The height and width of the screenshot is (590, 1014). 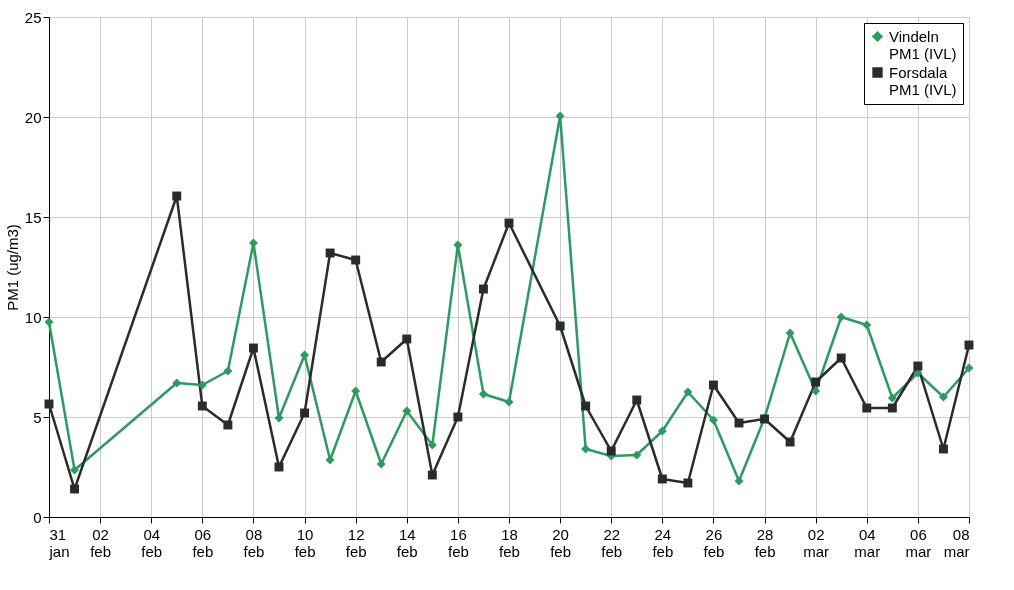 I want to click on x-tick-label: 06 mar, so click(x=918, y=542).